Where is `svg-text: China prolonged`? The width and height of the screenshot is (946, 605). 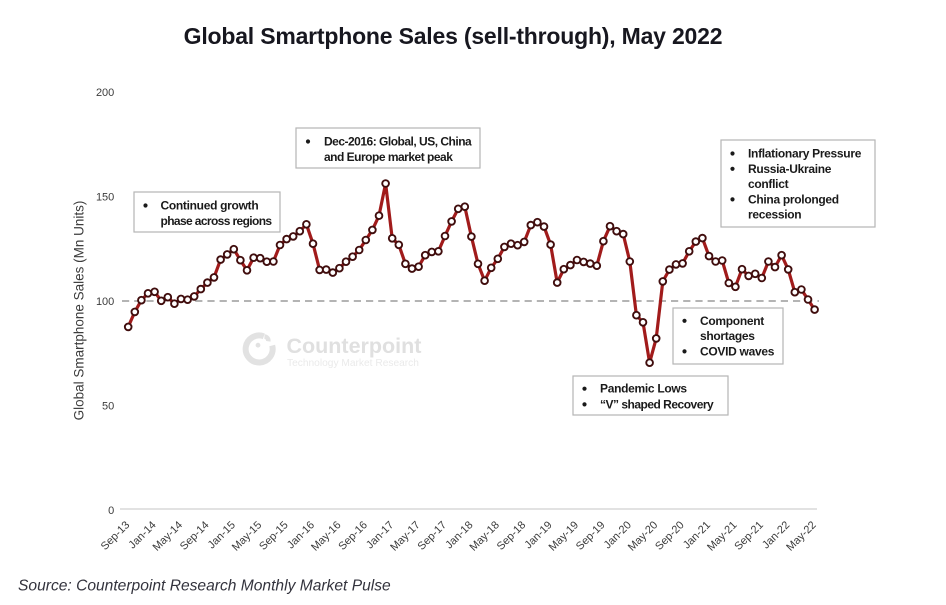 svg-text: China prolonged is located at coordinates (793, 199).